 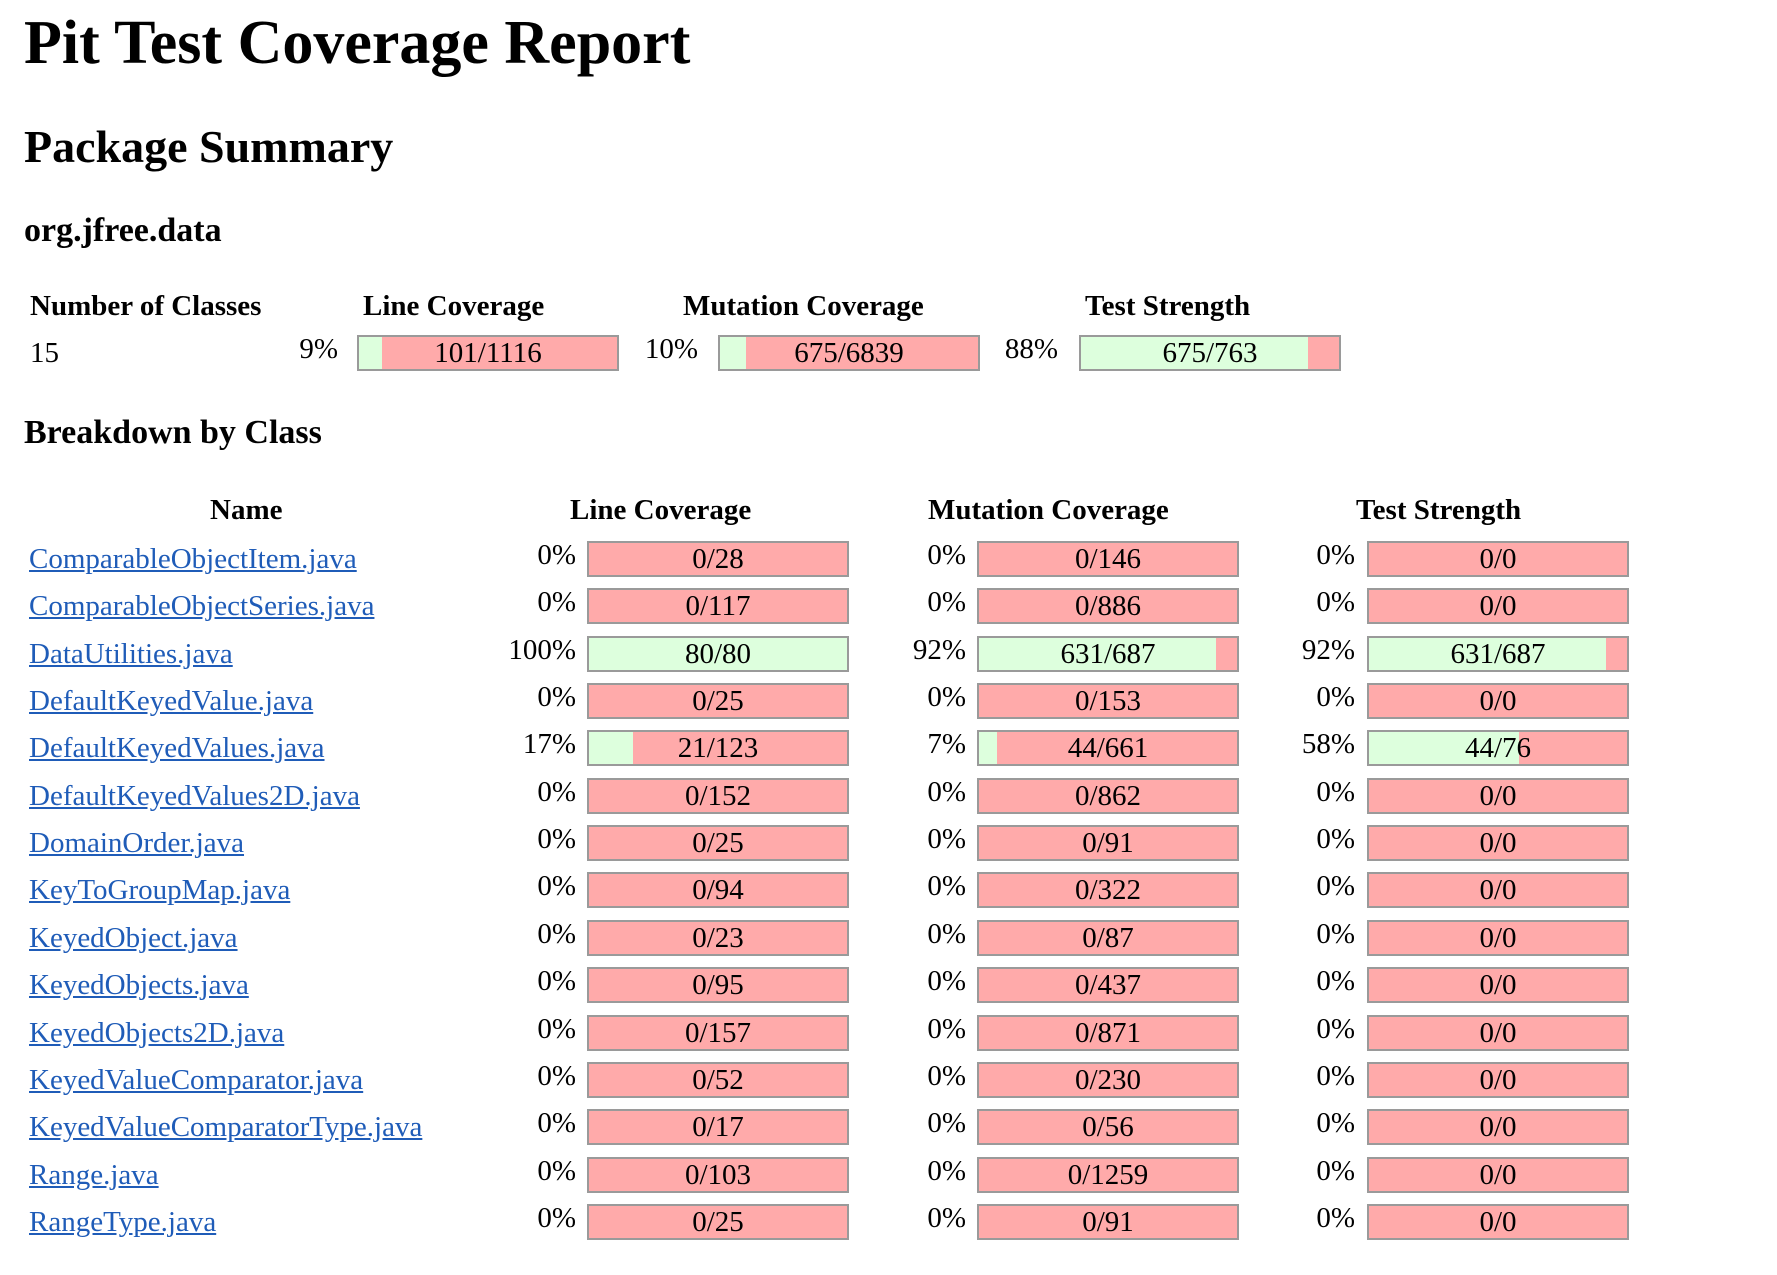 What do you see at coordinates (718, 1127) in the screenshot?
I see `line-coverage-bar: 0/17` at bounding box center [718, 1127].